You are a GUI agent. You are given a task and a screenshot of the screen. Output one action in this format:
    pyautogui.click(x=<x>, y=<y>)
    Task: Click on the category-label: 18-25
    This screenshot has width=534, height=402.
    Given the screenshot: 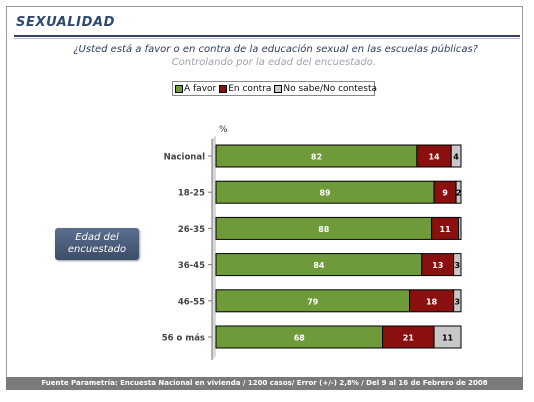 What is the action you would take?
    pyautogui.click(x=191, y=194)
    